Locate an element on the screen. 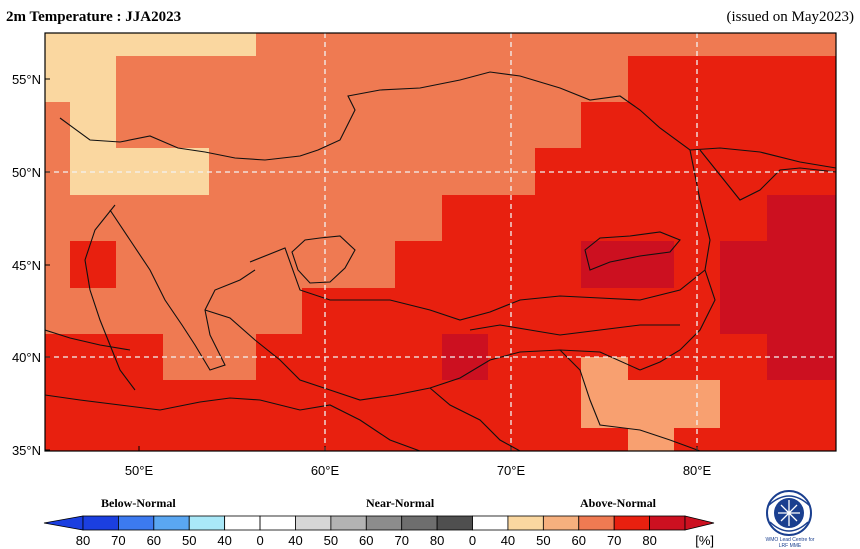  border-china-west is located at coordinates (630, 400).